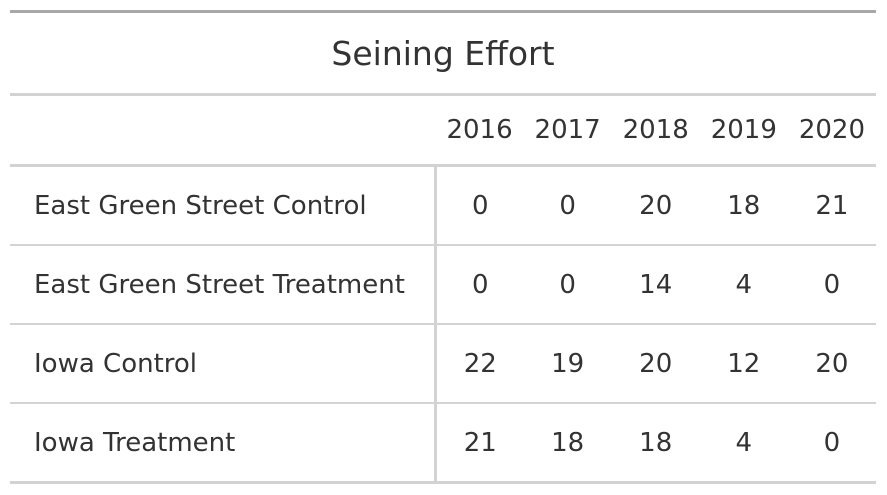 This screenshot has width=887, height=495. Describe the element at coordinates (743, 130) in the screenshot. I see `column-header-2019: 2019` at that location.